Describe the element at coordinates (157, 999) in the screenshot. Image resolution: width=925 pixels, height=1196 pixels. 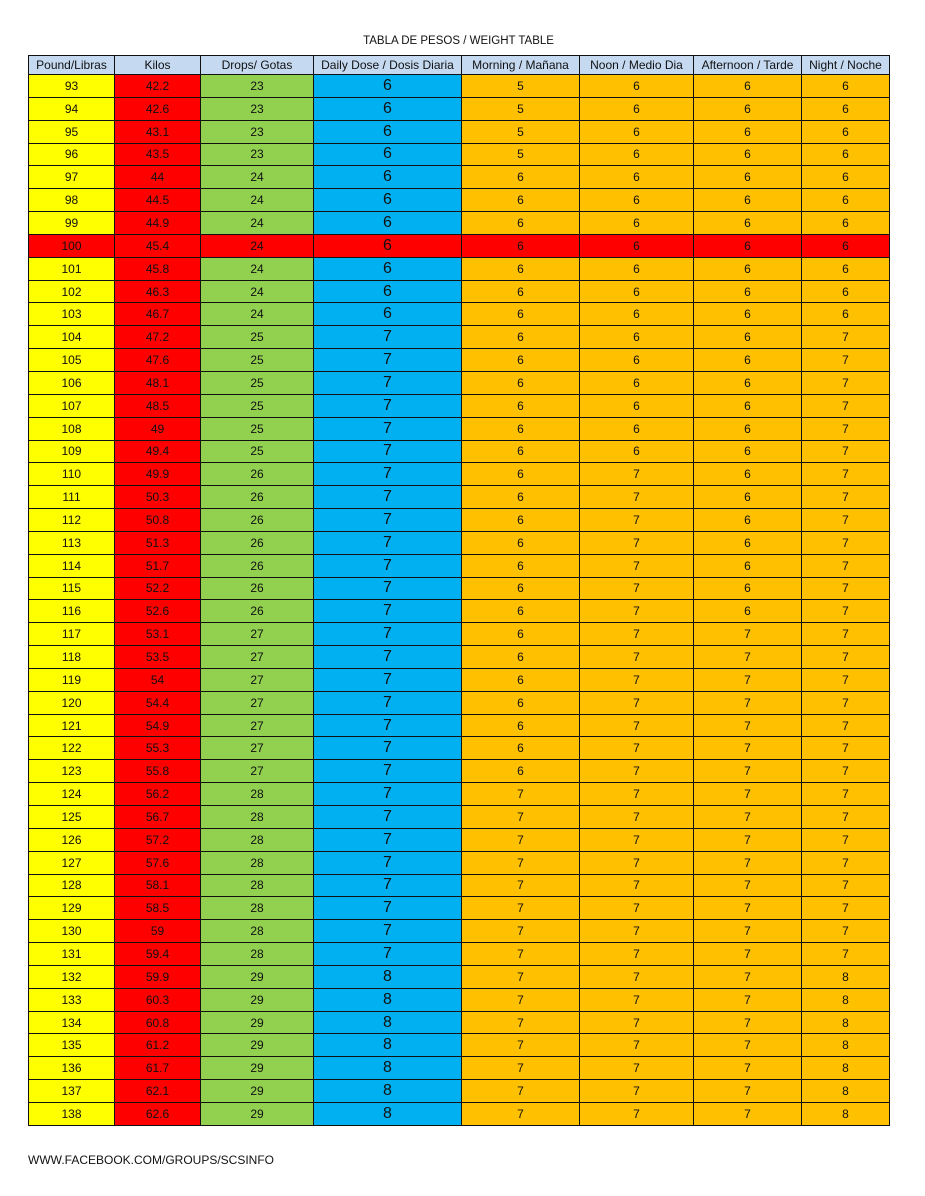
I see `cell-kilos: 60.3` at that location.